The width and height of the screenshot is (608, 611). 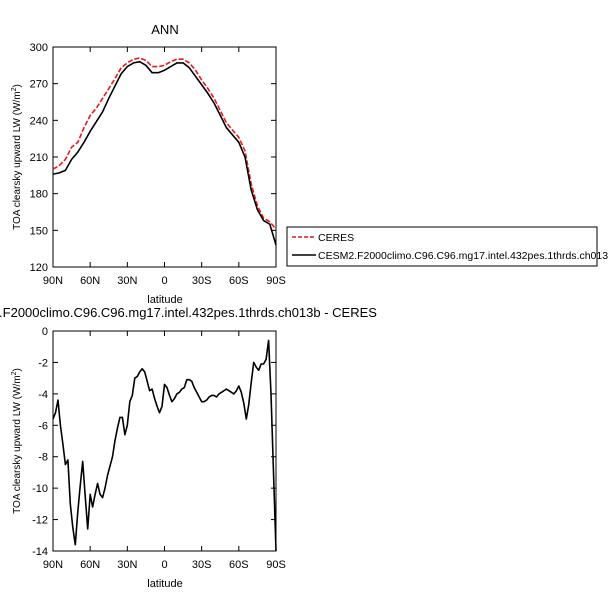 What do you see at coordinates (40, 521) in the screenshot?
I see `y-tick-label: -12` at bounding box center [40, 521].